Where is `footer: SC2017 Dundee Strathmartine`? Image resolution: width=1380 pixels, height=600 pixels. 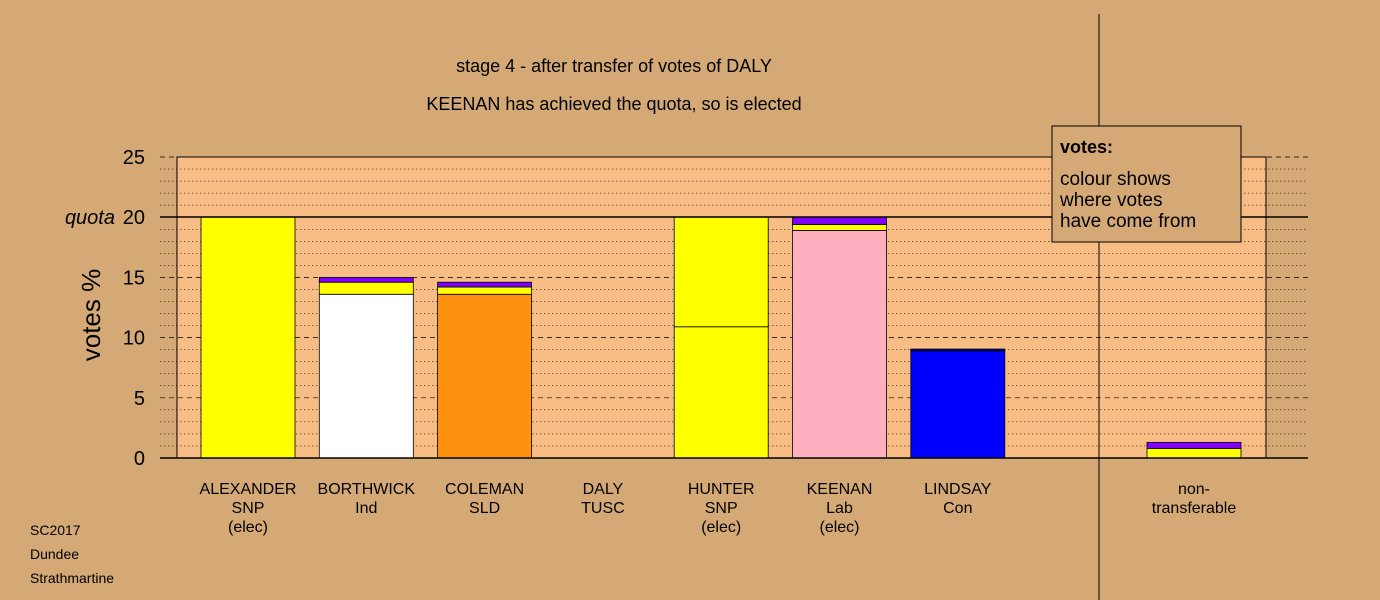 footer: SC2017 Dundee Strathmartine is located at coordinates (72, 554).